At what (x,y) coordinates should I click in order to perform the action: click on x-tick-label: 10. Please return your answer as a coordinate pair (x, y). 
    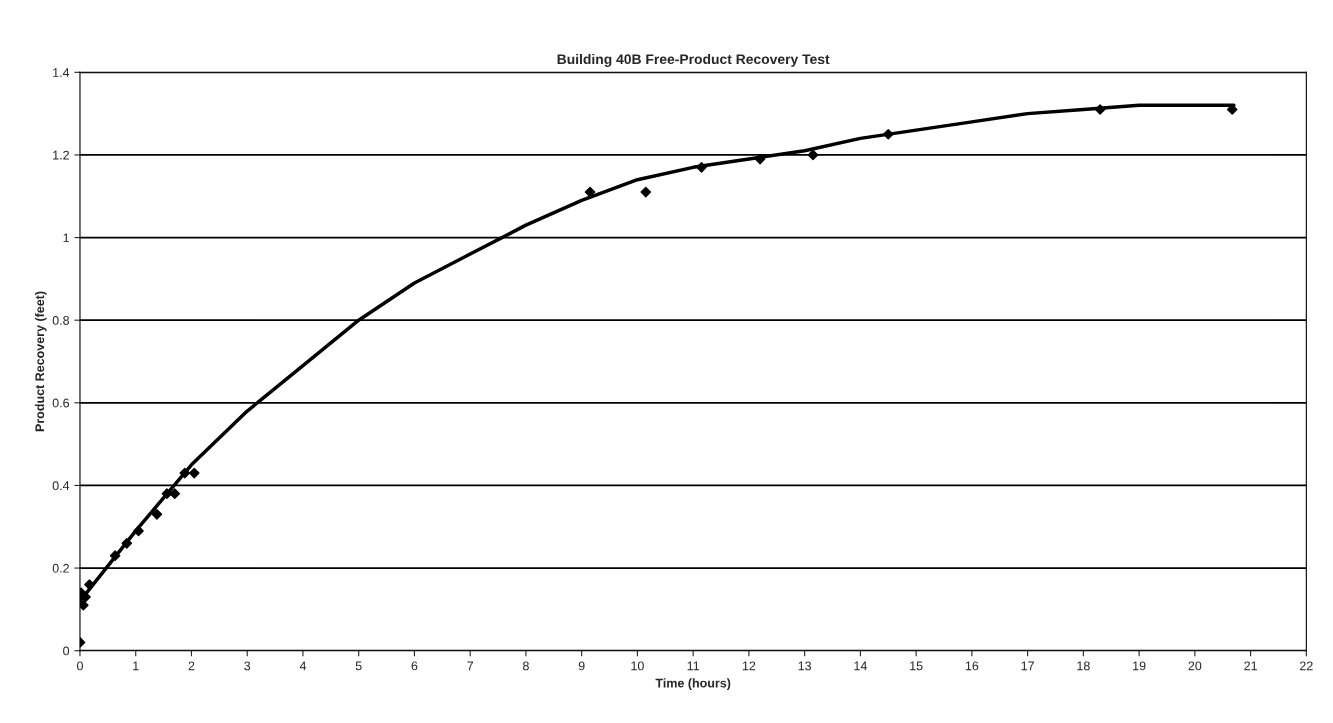
    Looking at the image, I should click on (637, 666).